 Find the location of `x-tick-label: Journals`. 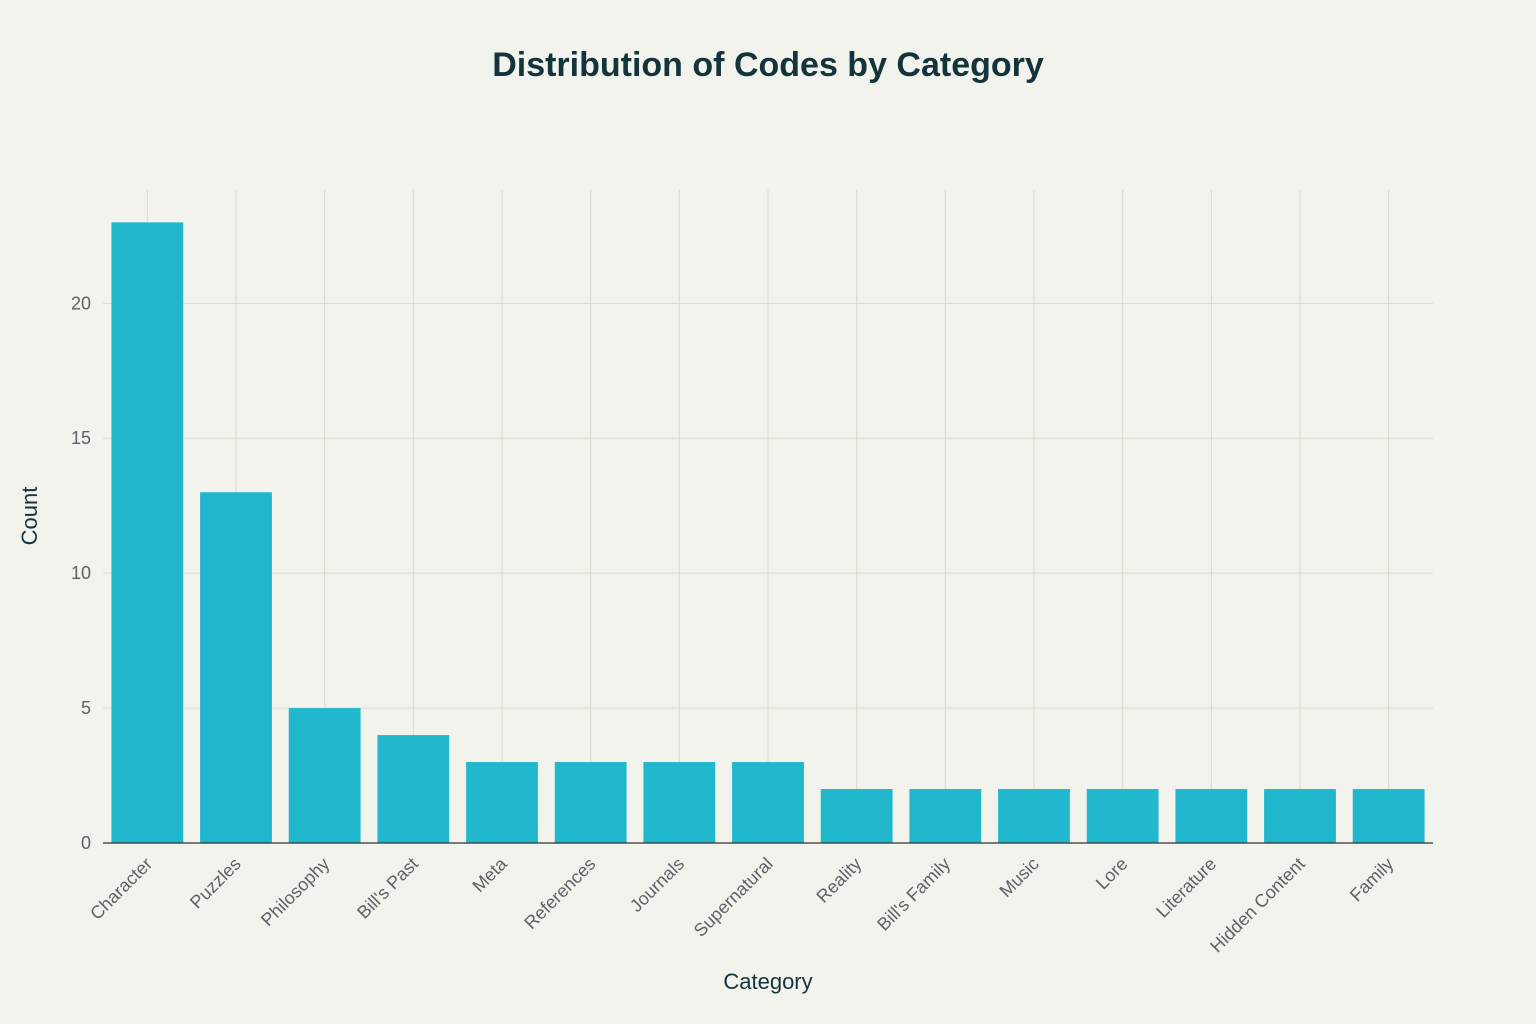

x-tick-label: Journals is located at coordinates (657, 885).